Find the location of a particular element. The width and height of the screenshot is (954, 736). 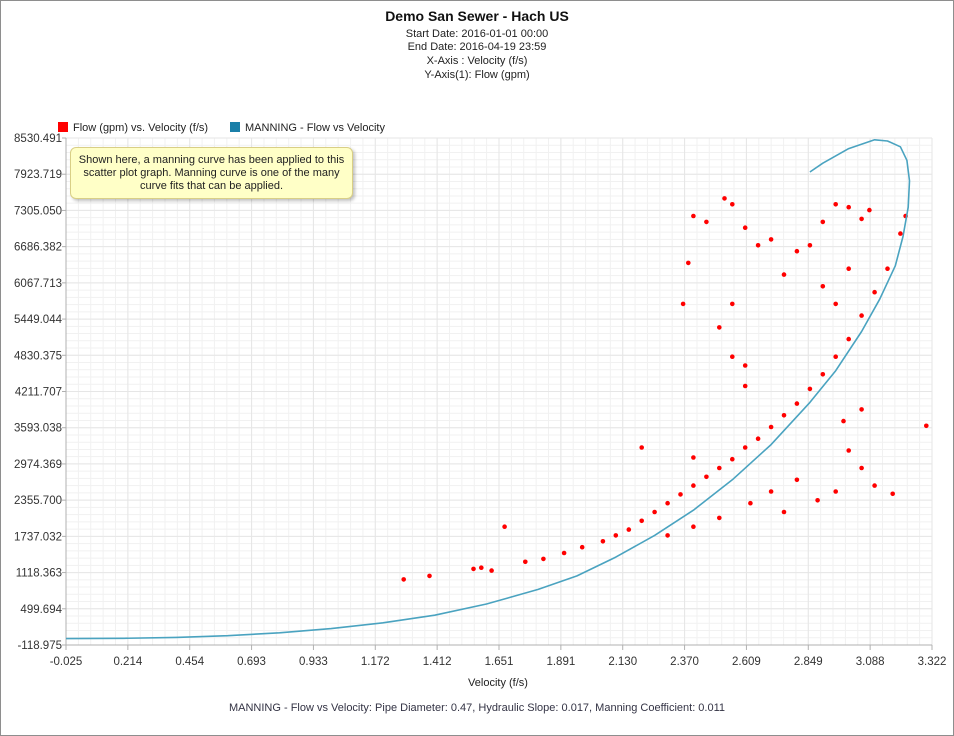

y-tick-label: 3593.038 is located at coordinates (38, 429).